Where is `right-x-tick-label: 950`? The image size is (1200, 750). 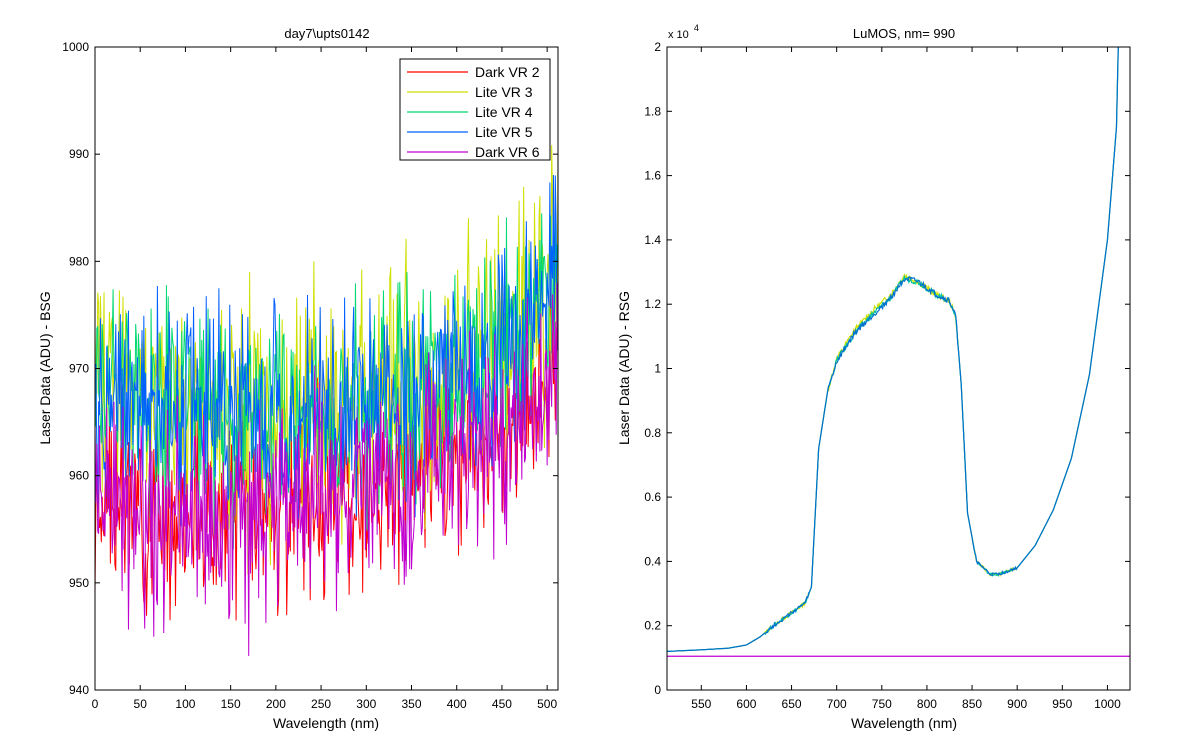
right-x-tick-label: 950 is located at coordinates (1062, 704).